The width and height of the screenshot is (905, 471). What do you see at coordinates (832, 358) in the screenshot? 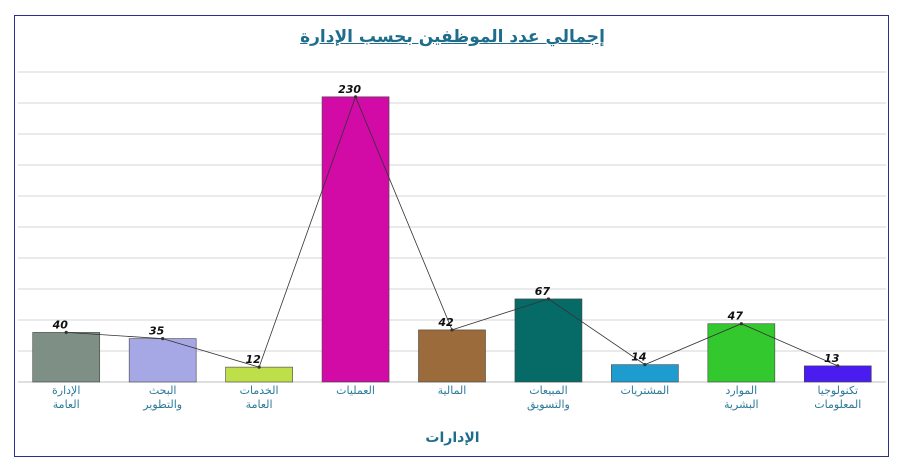
I see `value-label: 13` at bounding box center [832, 358].